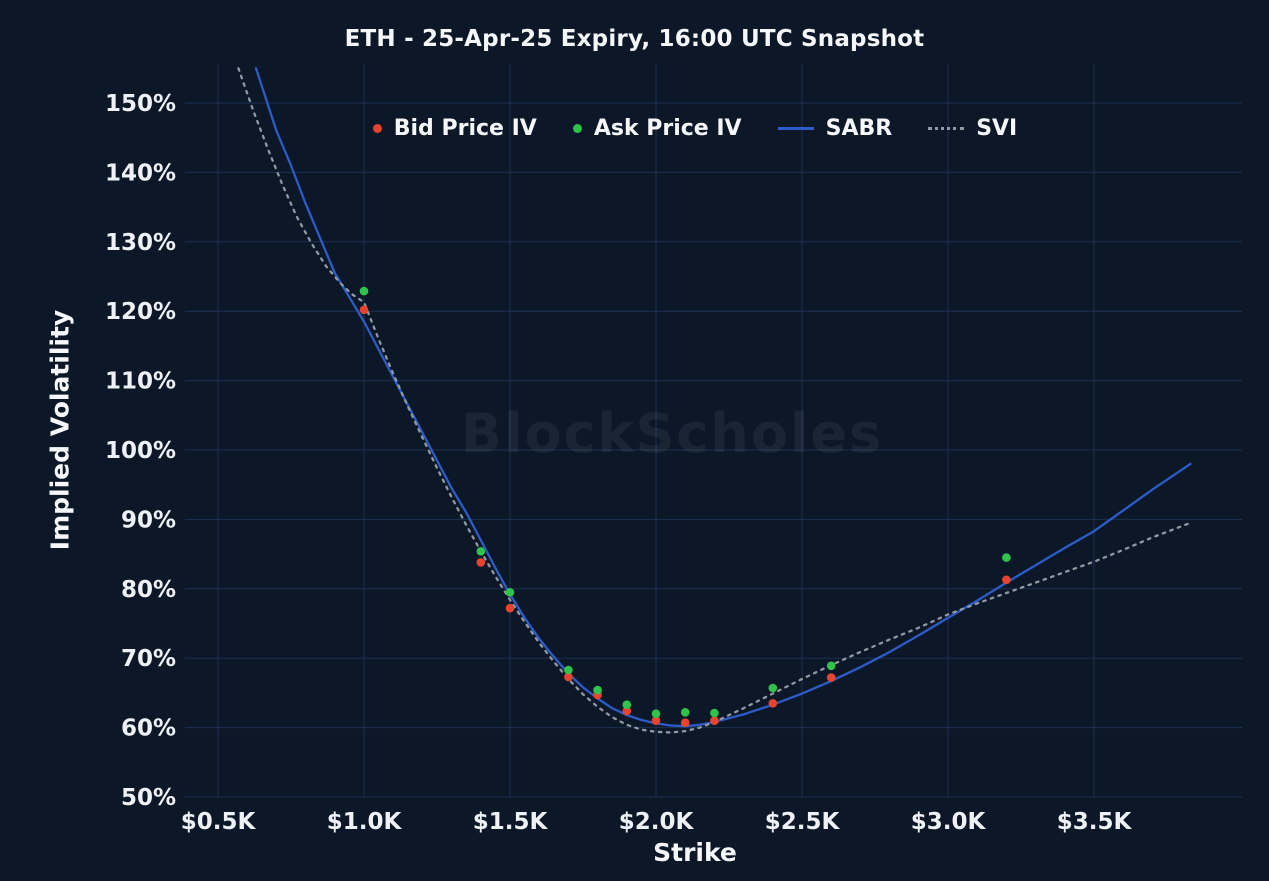 This screenshot has width=1269, height=881. What do you see at coordinates (997, 128) in the screenshot?
I see `legend-label-svi: SVI` at bounding box center [997, 128].